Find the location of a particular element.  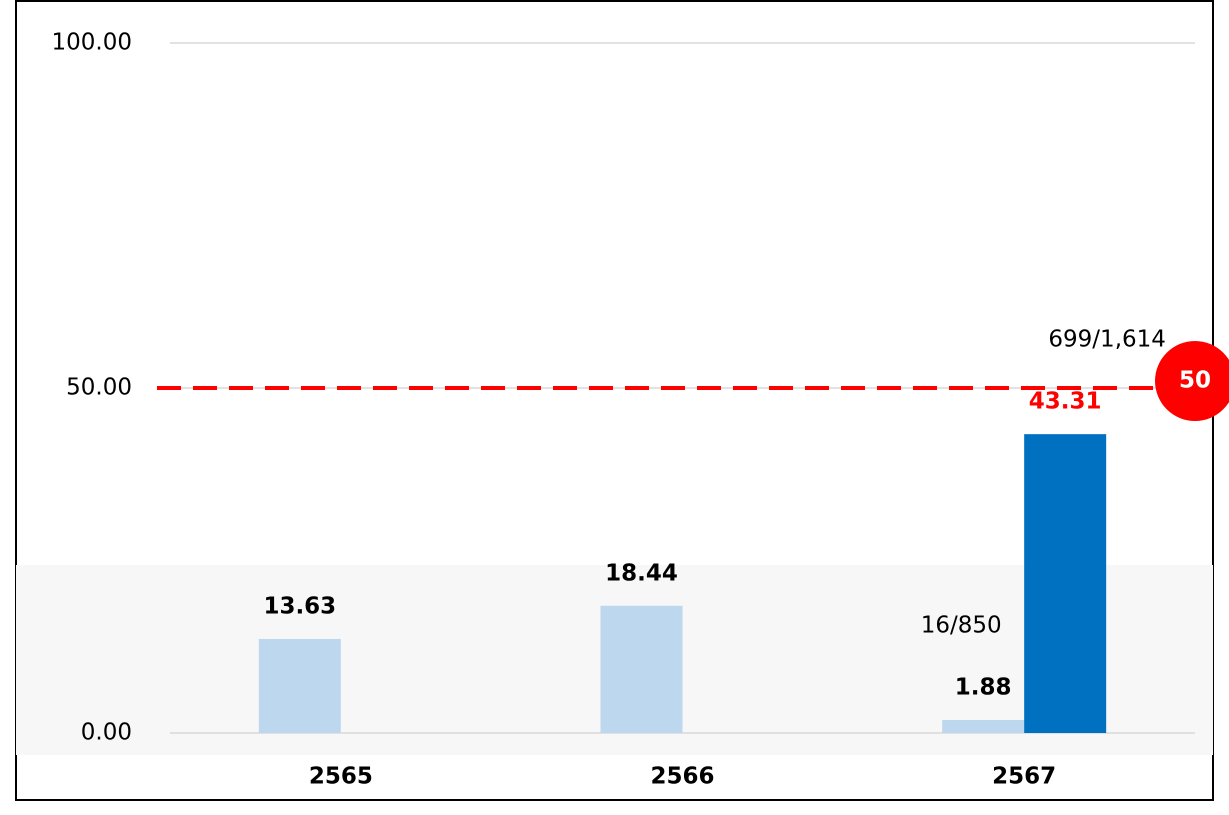

target-badge is located at coordinates (1192, 381).